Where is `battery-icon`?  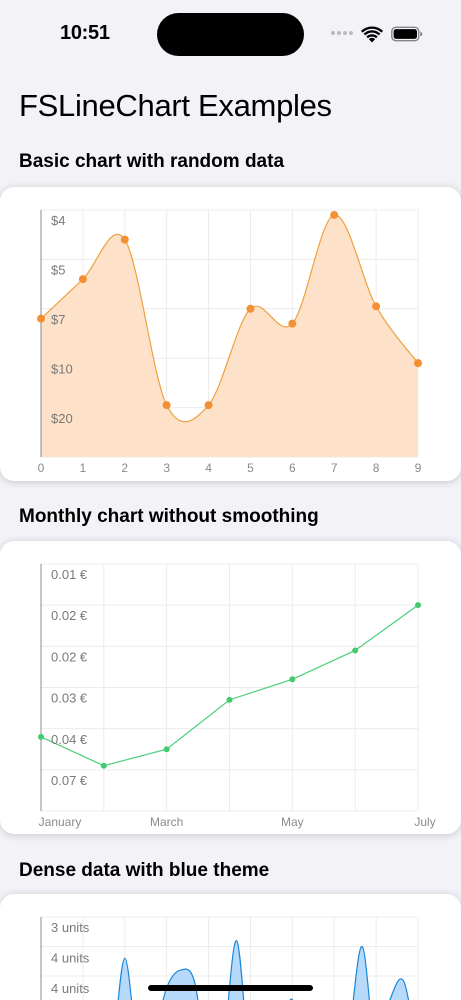 battery-icon is located at coordinates (407, 34).